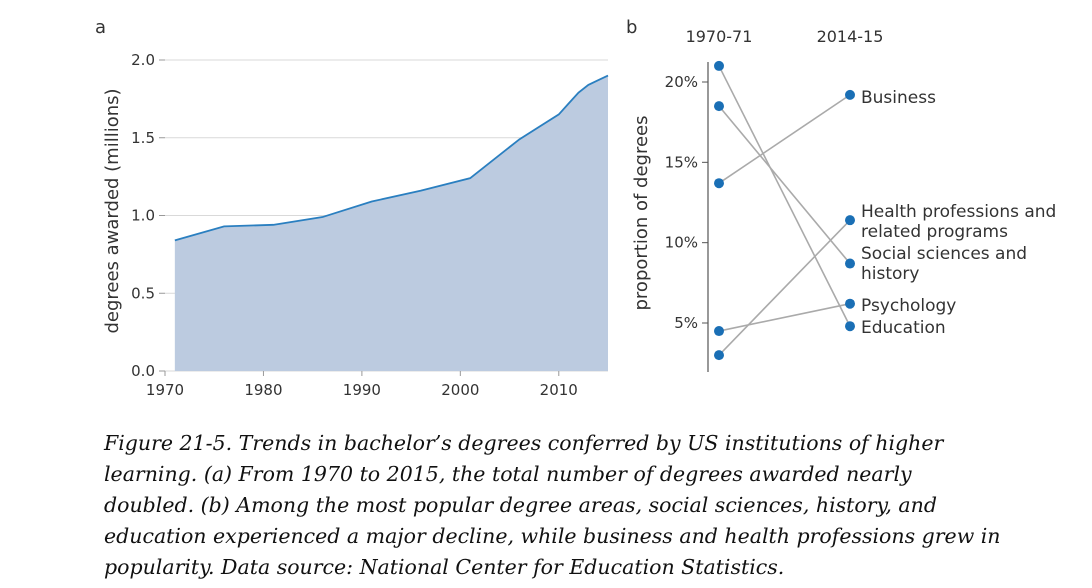  I want to click on x-tick-label: 1990, so click(362, 390).